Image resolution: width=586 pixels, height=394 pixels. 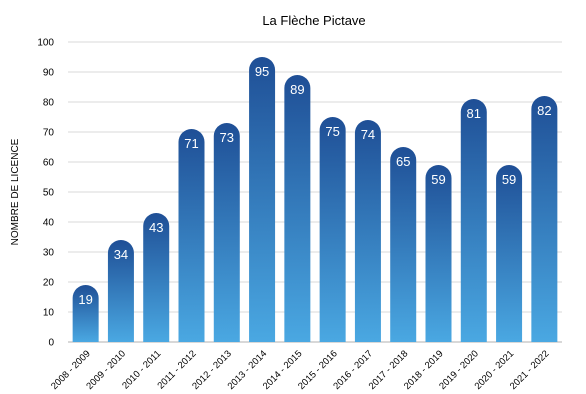 What do you see at coordinates (191, 143) in the screenshot?
I see `data-label: 71` at bounding box center [191, 143].